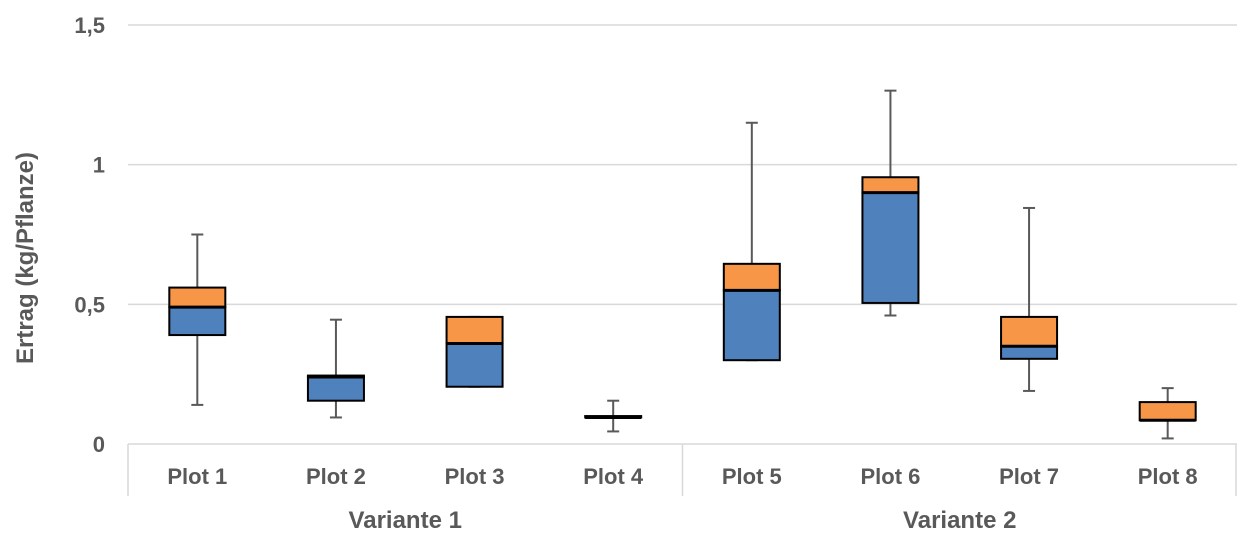 This screenshot has height=537, width=1237. Describe the element at coordinates (890, 476) in the screenshot. I see `x-category-label: Plot 6` at that location.